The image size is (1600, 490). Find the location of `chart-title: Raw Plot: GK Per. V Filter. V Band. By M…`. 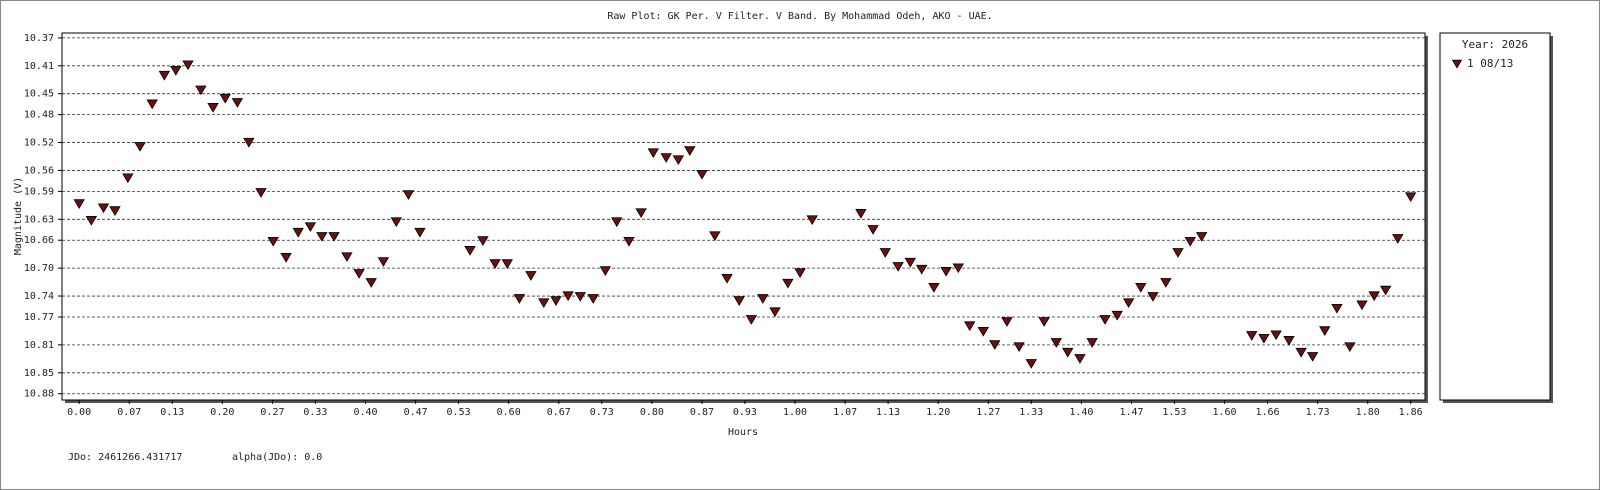

chart-title: Raw Plot: GK Per. V Filter. V Band. By M… is located at coordinates (799, 16).